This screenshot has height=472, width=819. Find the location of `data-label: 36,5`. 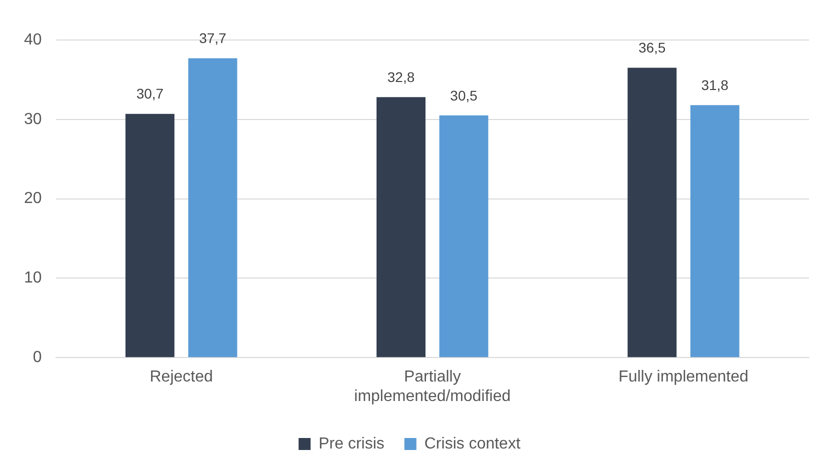

data-label: 36,5 is located at coordinates (652, 48).